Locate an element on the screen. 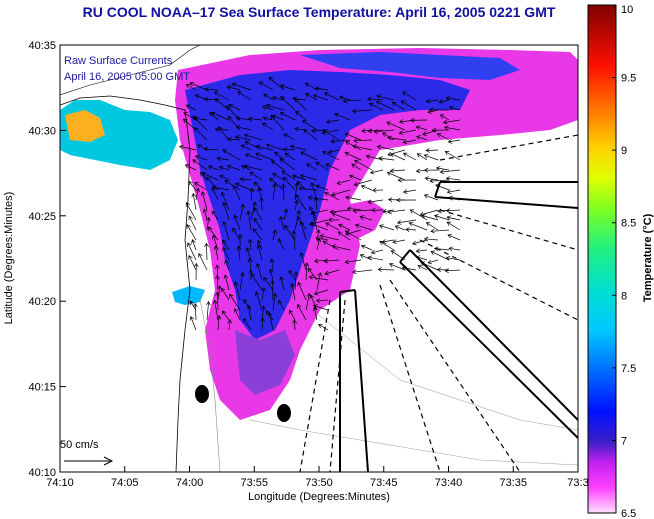 The width and height of the screenshot is (654, 519). colorbar-tick-label: 9 is located at coordinates (624, 151).